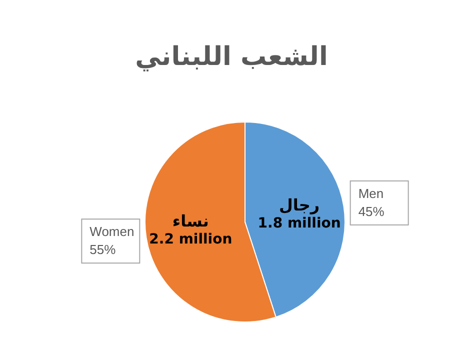 This screenshot has height=347, width=463. What do you see at coordinates (112, 232) in the screenshot?
I see `slice-label: Women` at bounding box center [112, 232].